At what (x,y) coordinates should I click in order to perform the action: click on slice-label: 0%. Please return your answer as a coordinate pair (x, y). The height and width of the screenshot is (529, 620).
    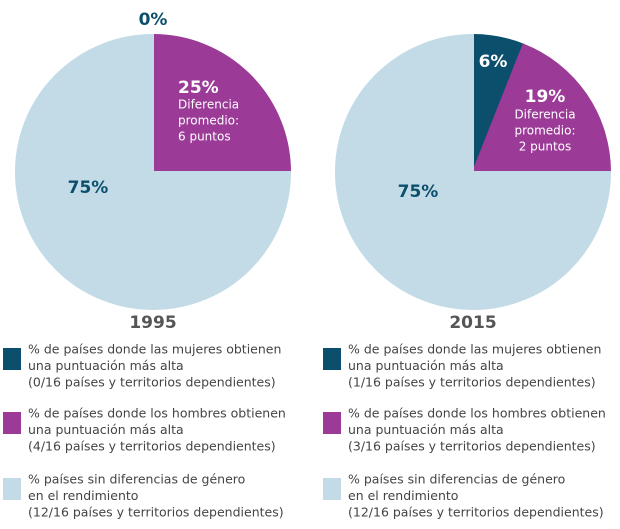
    Looking at the image, I should click on (153, 20).